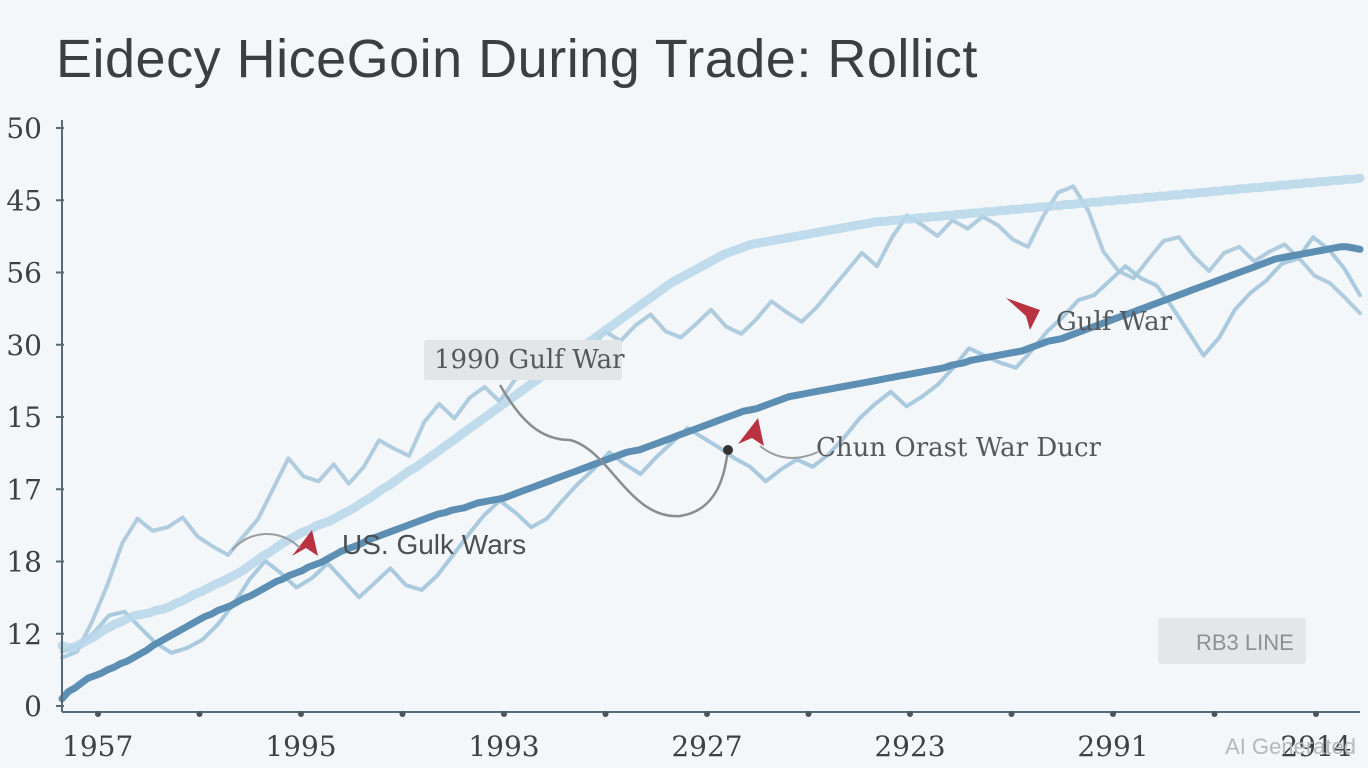 The width and height of the screenshot is (1368, 768). Describe the element at coordinates (24, 345) in the screenshot. I see `y-tick-label: 30` at that location.